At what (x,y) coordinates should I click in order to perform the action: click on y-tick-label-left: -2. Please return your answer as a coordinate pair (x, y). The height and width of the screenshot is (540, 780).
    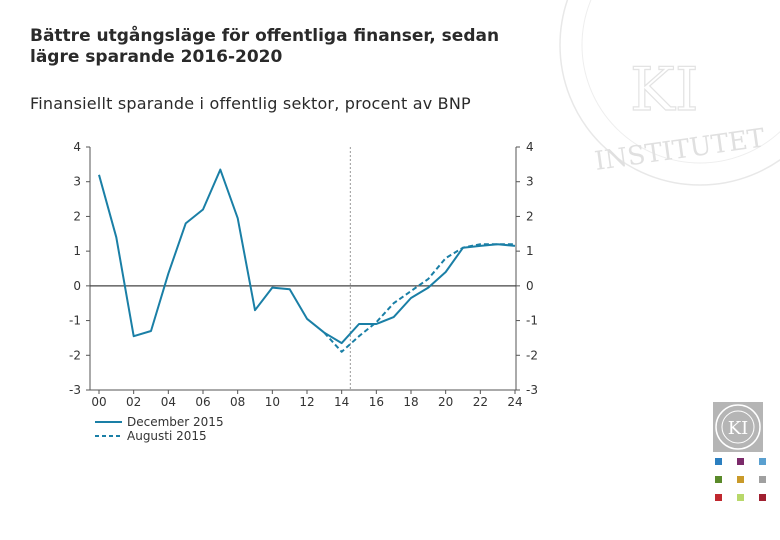
    Looking at the image, I should click on (75, 355).